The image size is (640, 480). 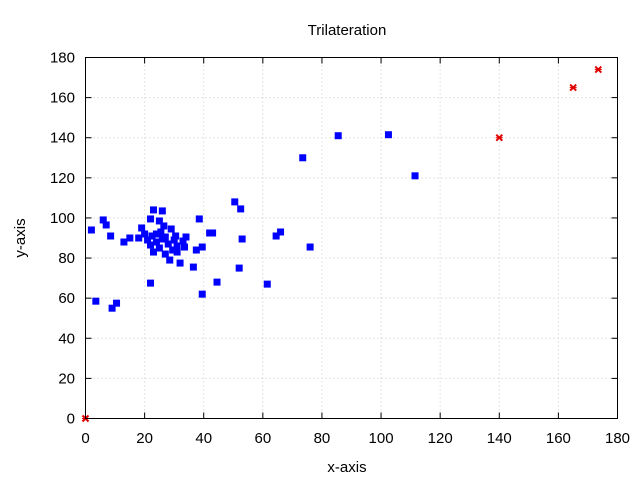 I want to click on y-tick-label: 40, so click(x=66, y=338).